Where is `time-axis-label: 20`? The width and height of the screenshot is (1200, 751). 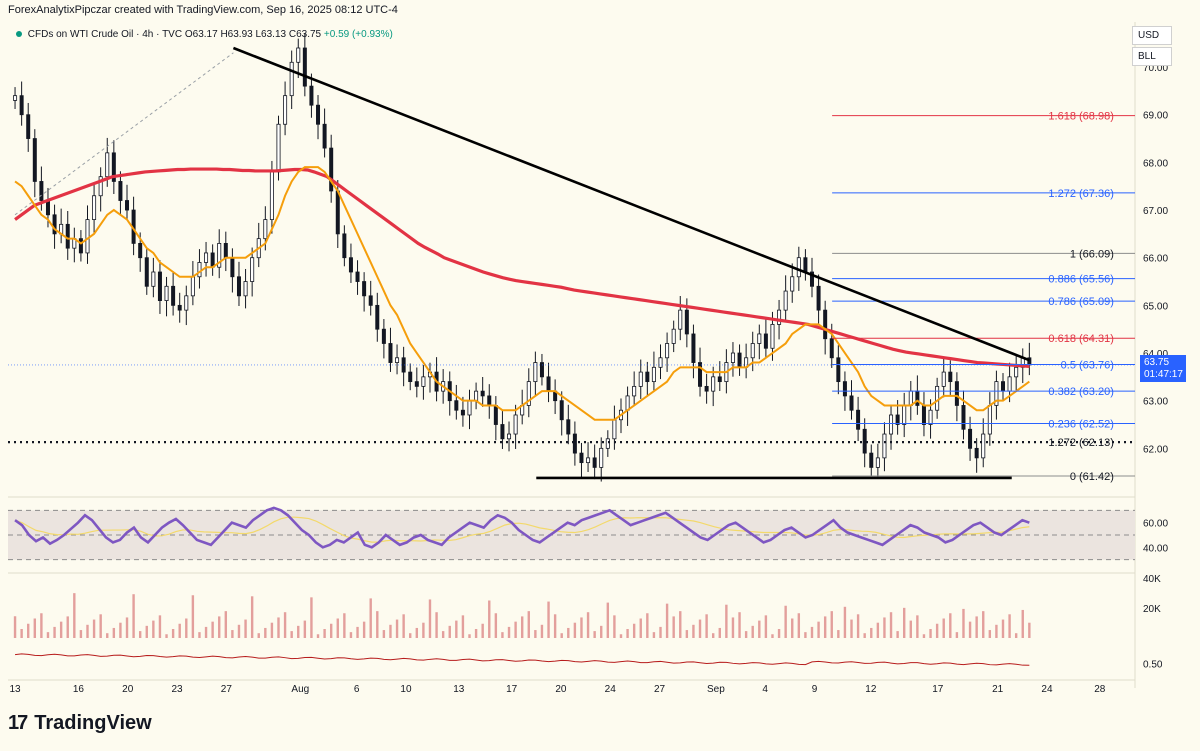 time-axis-label: 20 is located at coordinates (128, 689).